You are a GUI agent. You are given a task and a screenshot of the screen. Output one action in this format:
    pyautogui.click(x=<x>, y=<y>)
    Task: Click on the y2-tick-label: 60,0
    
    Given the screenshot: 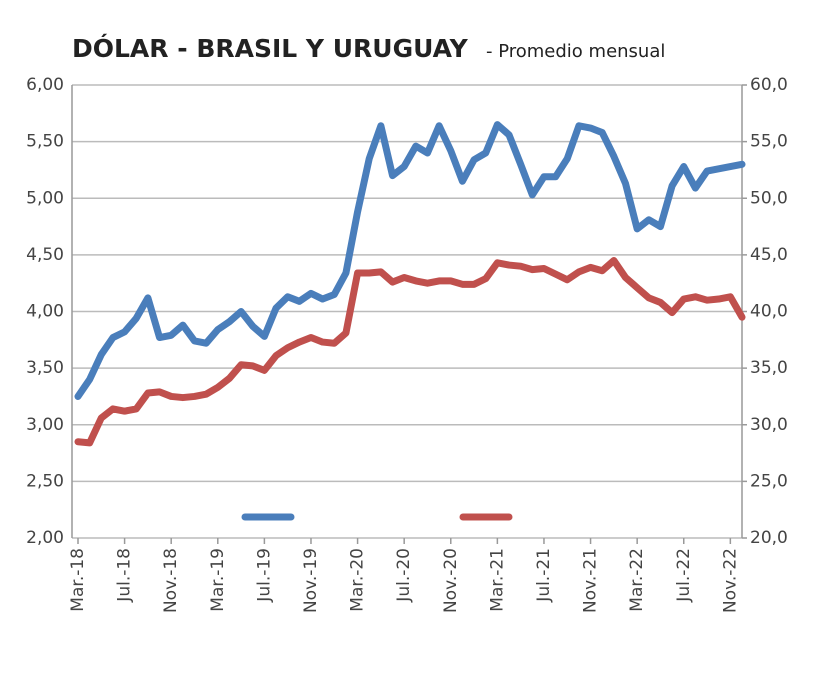 What is the action you would take?
    pyautogui.click(x=769, y=85)
    